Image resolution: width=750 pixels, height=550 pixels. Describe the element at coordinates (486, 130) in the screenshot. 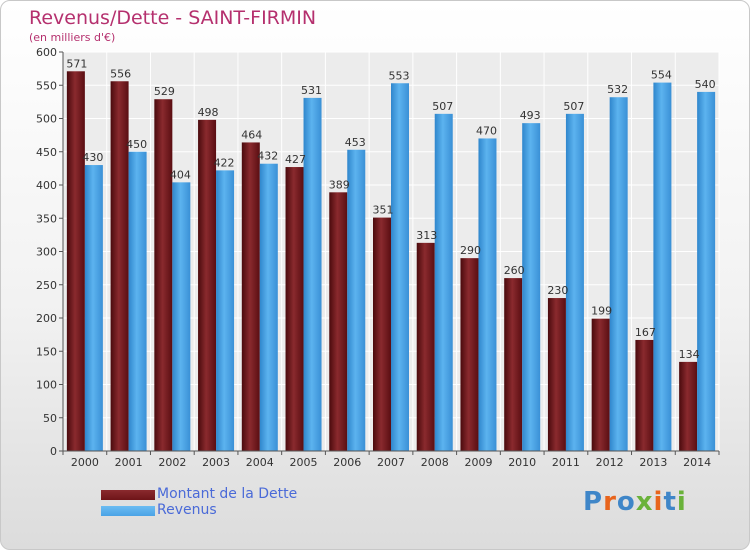

I see `data-label: 470` at that location.